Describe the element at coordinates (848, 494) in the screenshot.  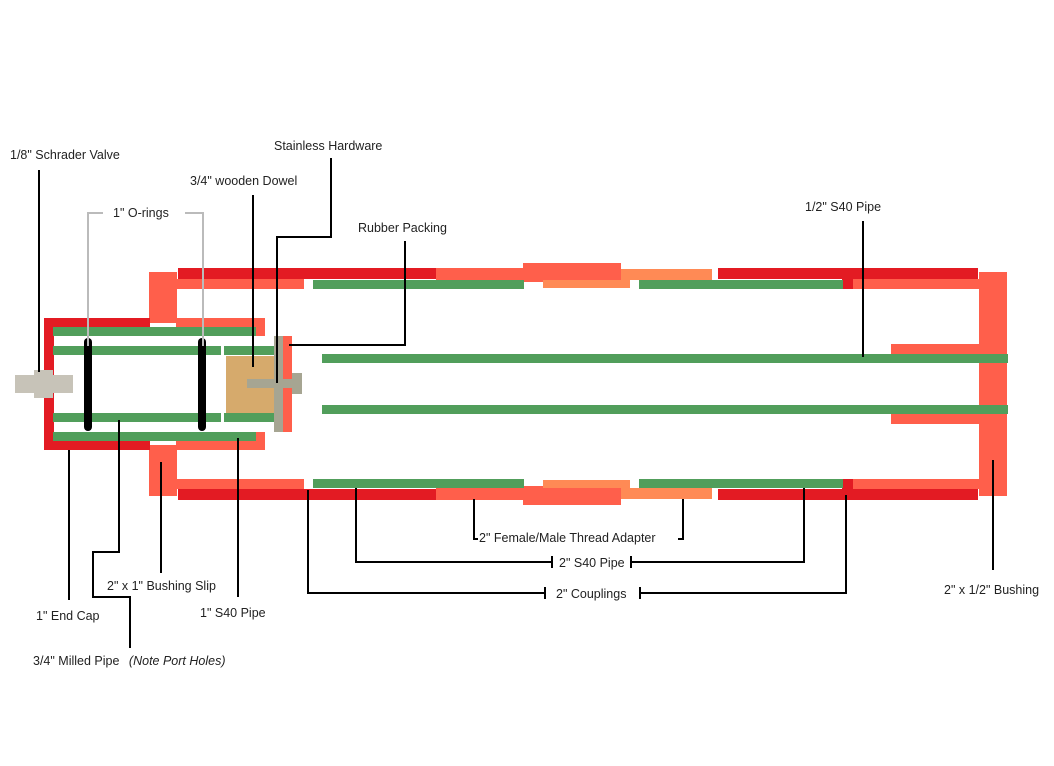
I see `coupling-right-bottom` at that location.